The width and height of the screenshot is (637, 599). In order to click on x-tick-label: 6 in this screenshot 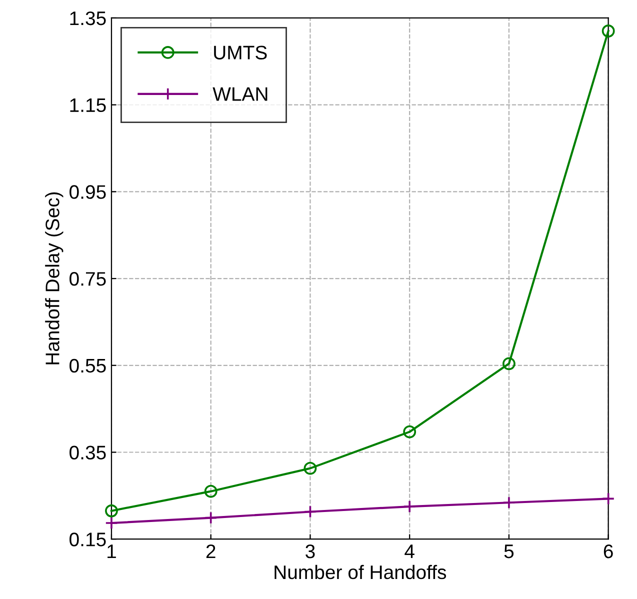, I will do `click(608, 551)`.